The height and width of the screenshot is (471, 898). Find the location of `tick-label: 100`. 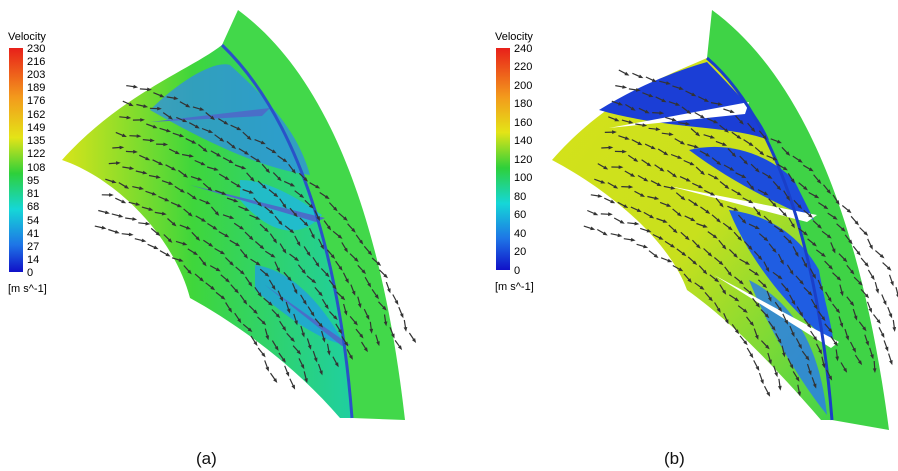

tick-label: 100 is located at coordinates (523, 178).